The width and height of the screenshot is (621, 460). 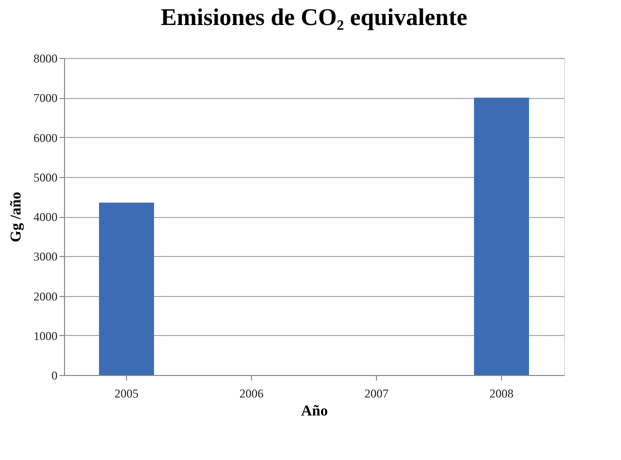 What do you see at coordinates (46, 177) in the screenshot?
I see `y-tick-label: 5000` at bounding box center [46, 177].